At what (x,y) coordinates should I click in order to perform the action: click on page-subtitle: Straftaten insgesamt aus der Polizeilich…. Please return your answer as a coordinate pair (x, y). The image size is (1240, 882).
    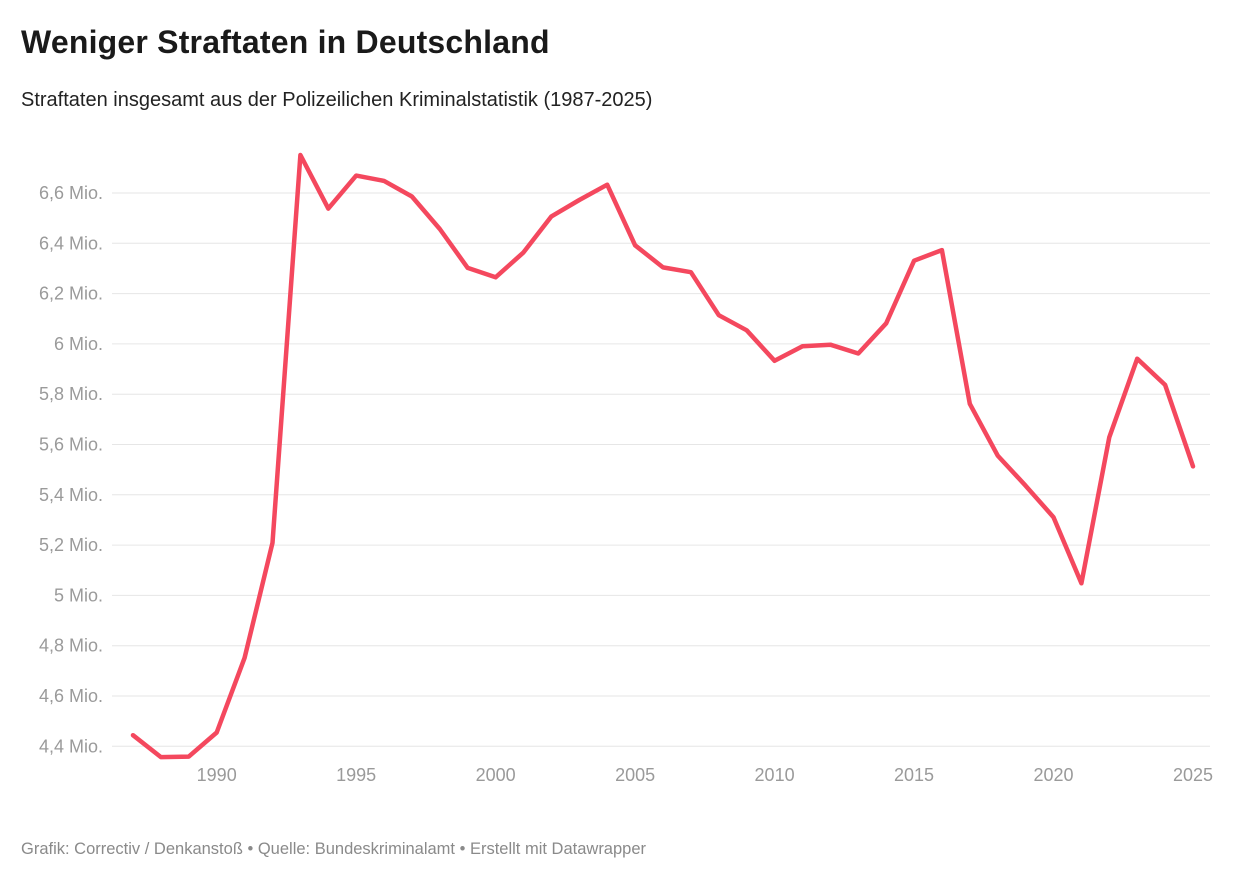
    Looking at the image, I should click on (337, 99).